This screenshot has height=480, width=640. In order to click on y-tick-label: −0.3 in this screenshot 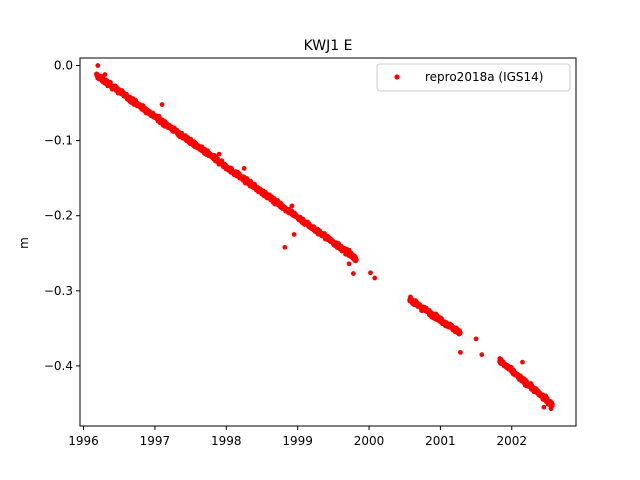, I will do `click(58, 291)`.